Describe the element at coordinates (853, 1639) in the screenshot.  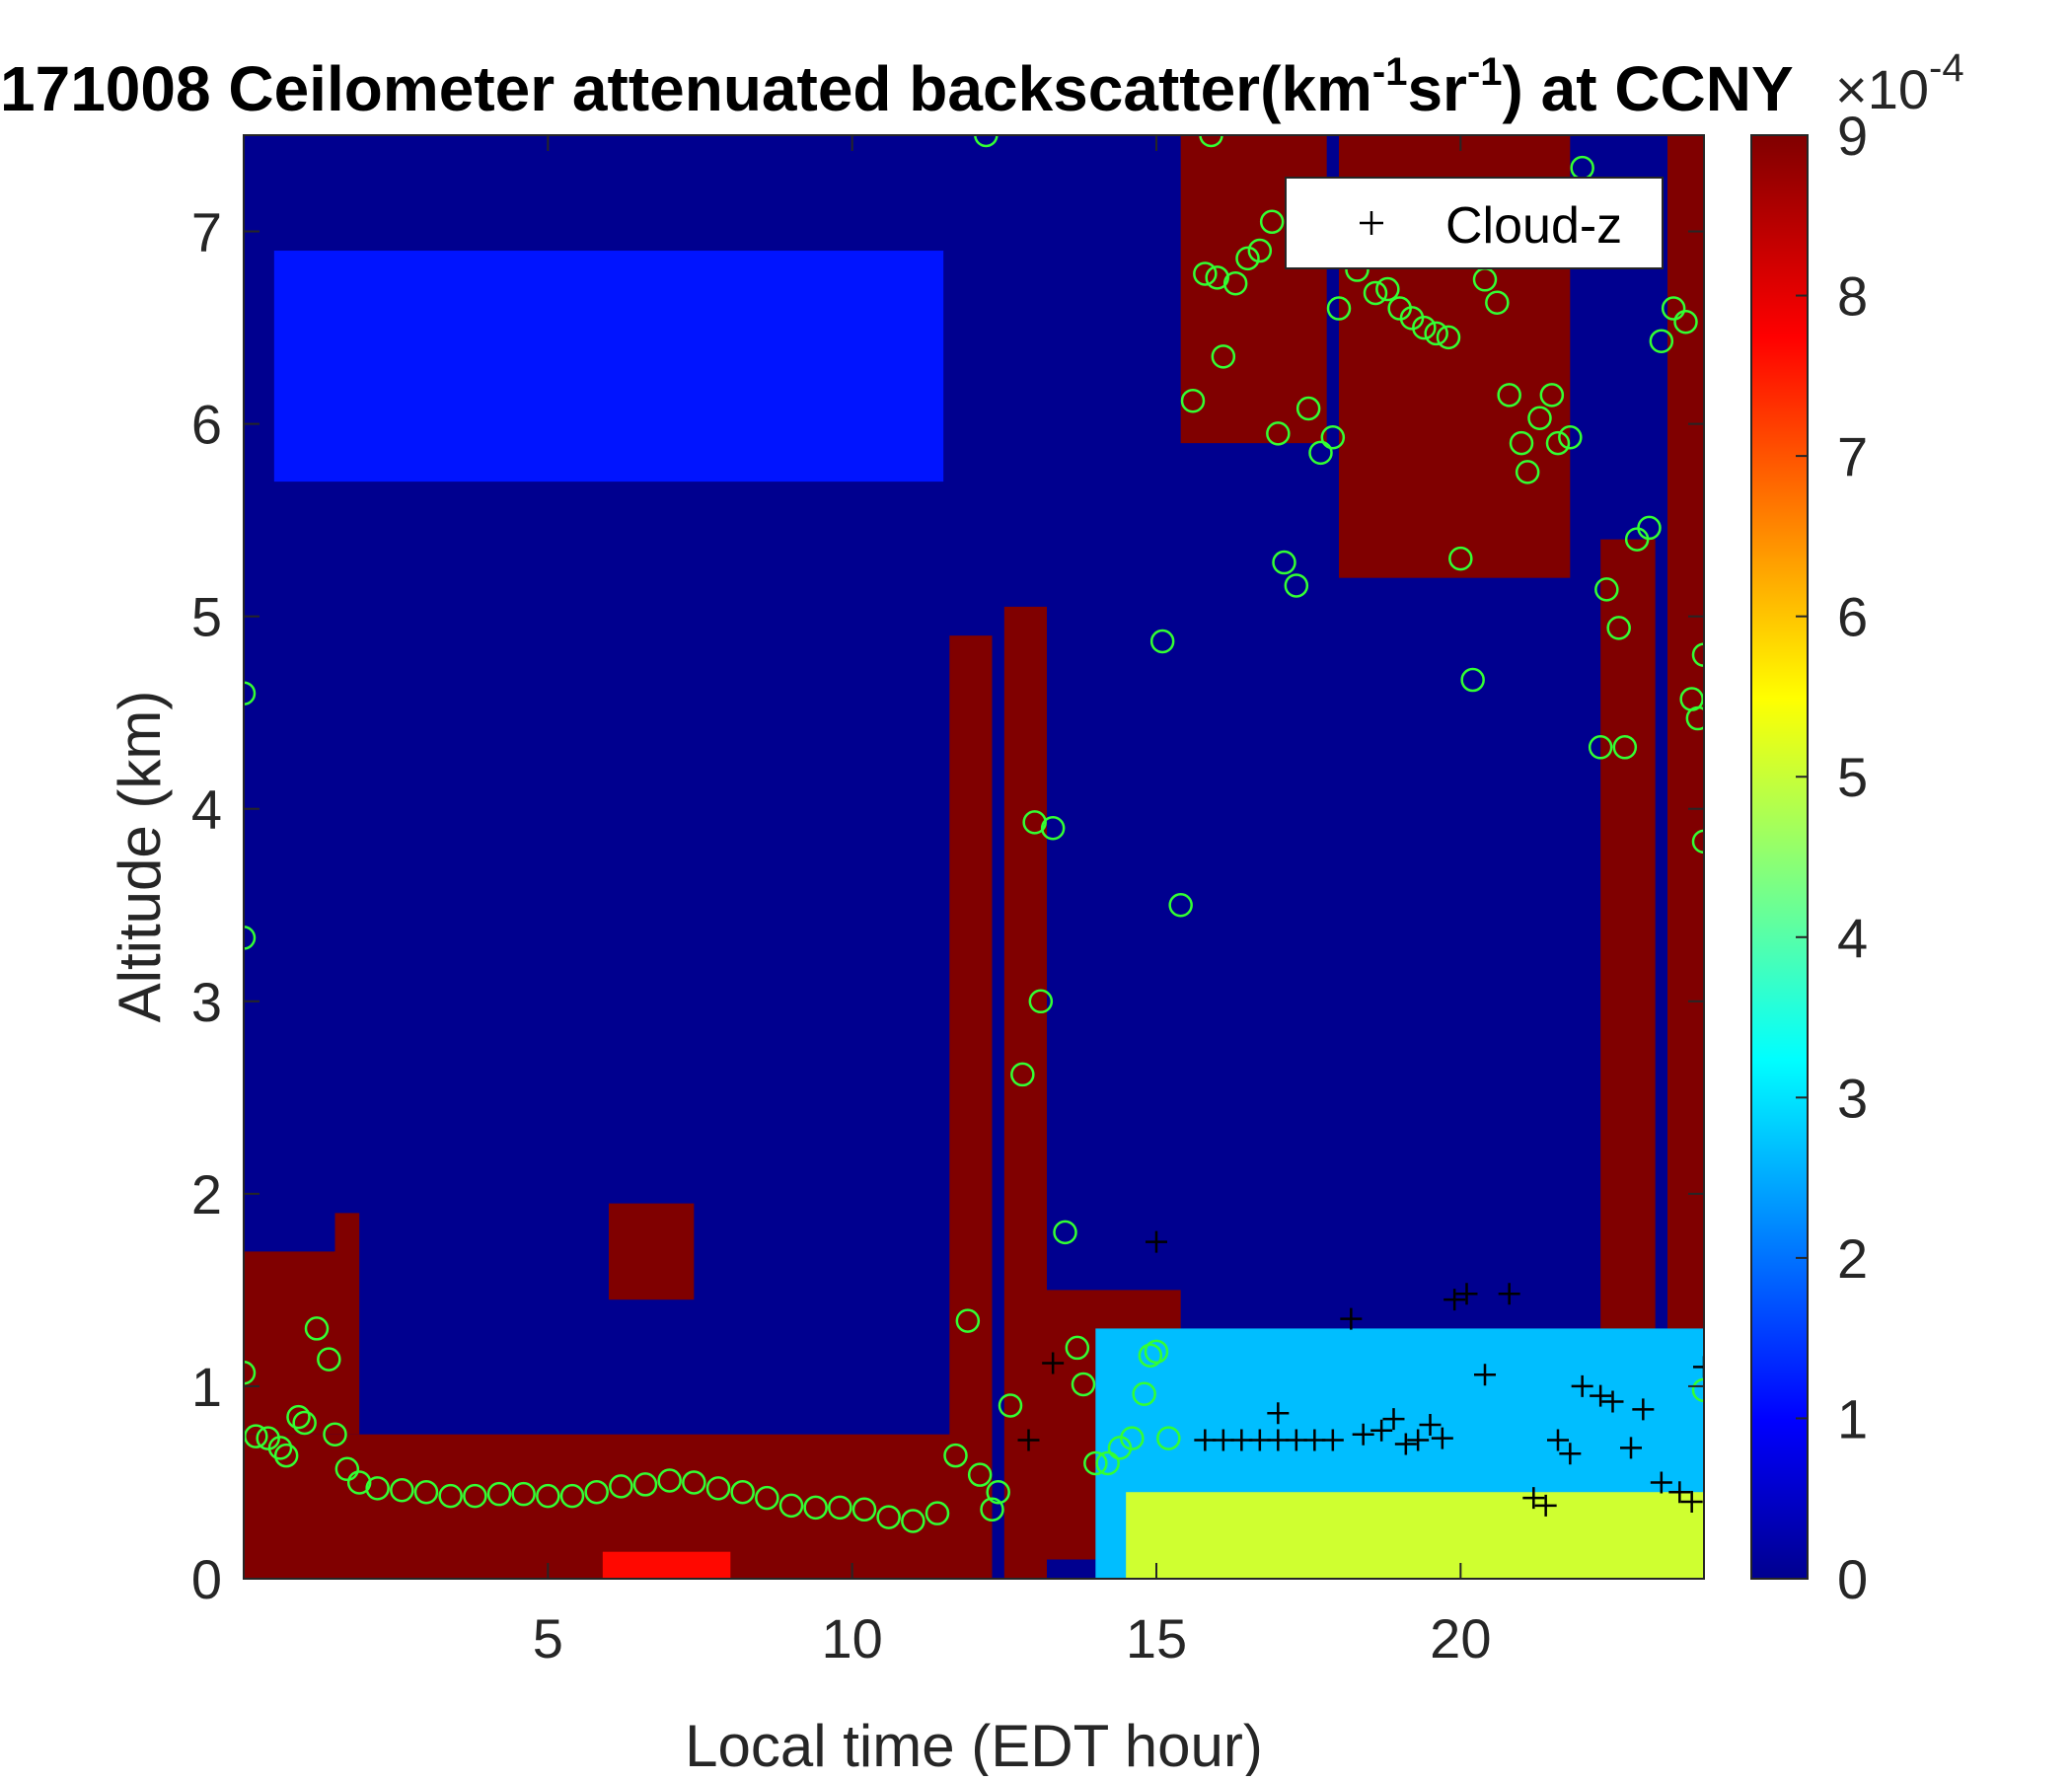
I see `x-tick-label: 10` at that location.